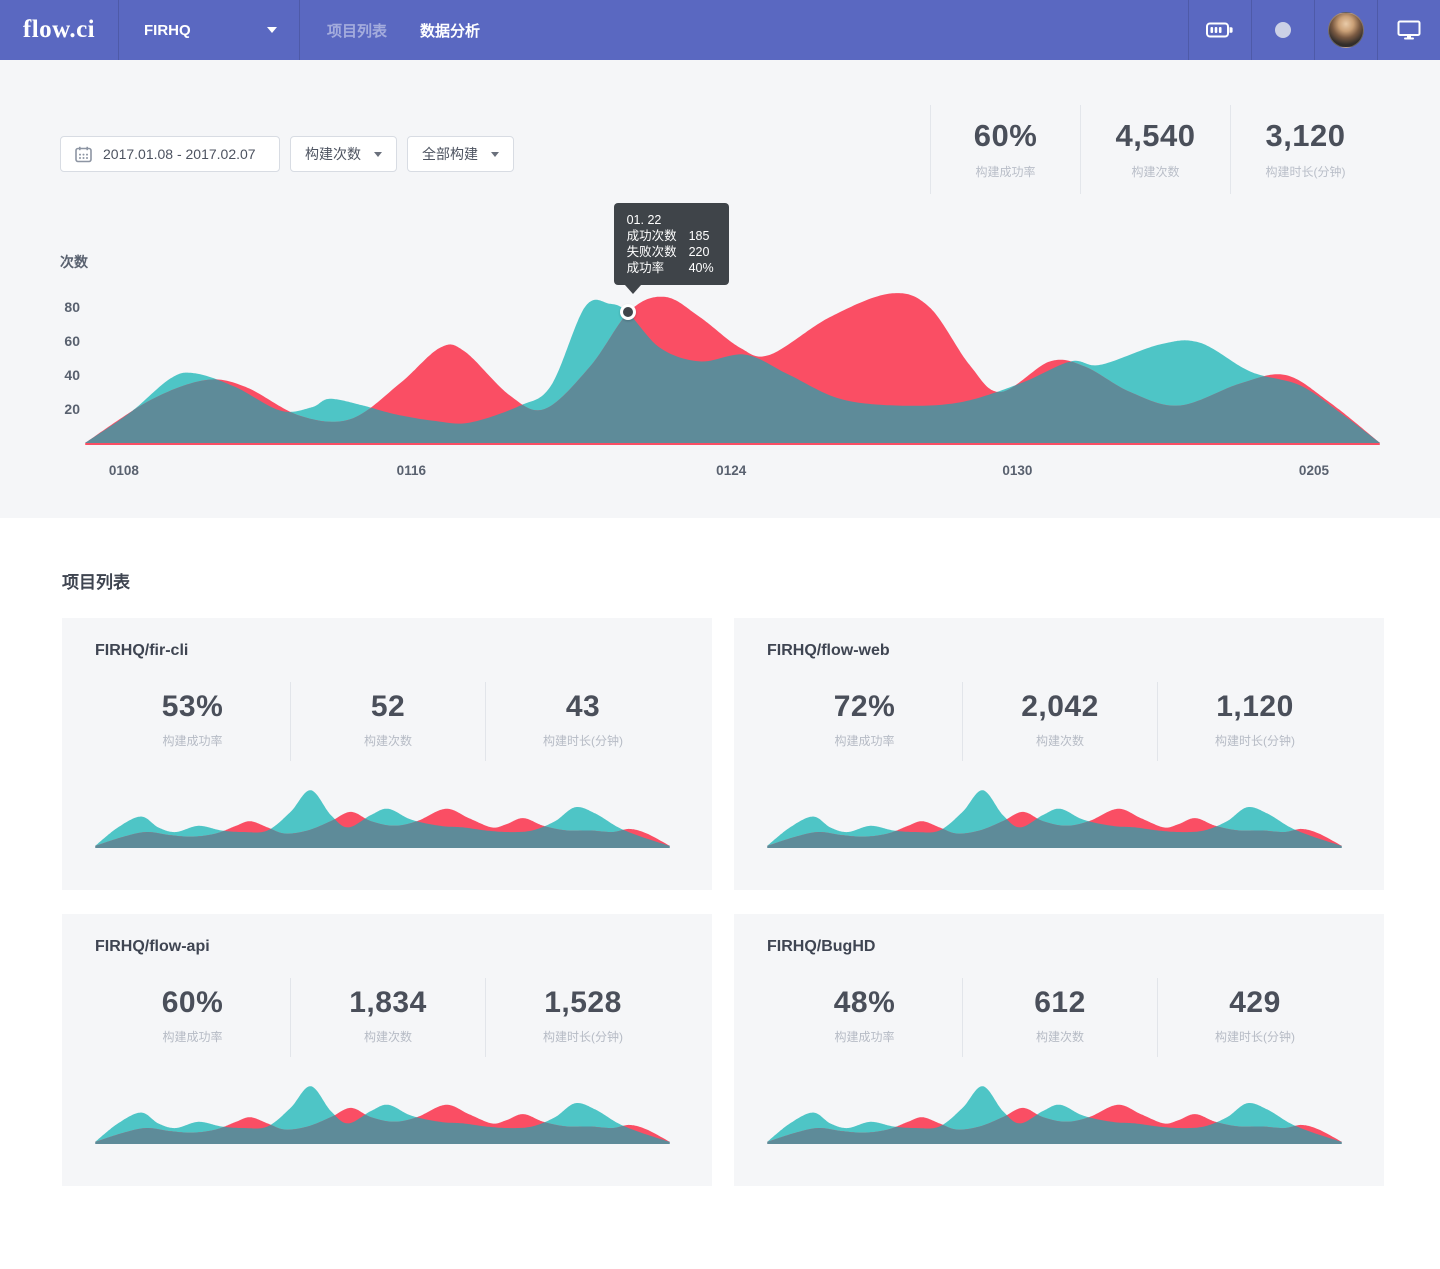 This screenshot has height=1269, width=1440. Describe the element at coordinates (343, 154) in the screenshot. I see `metric-select: 构建次数` at that location.